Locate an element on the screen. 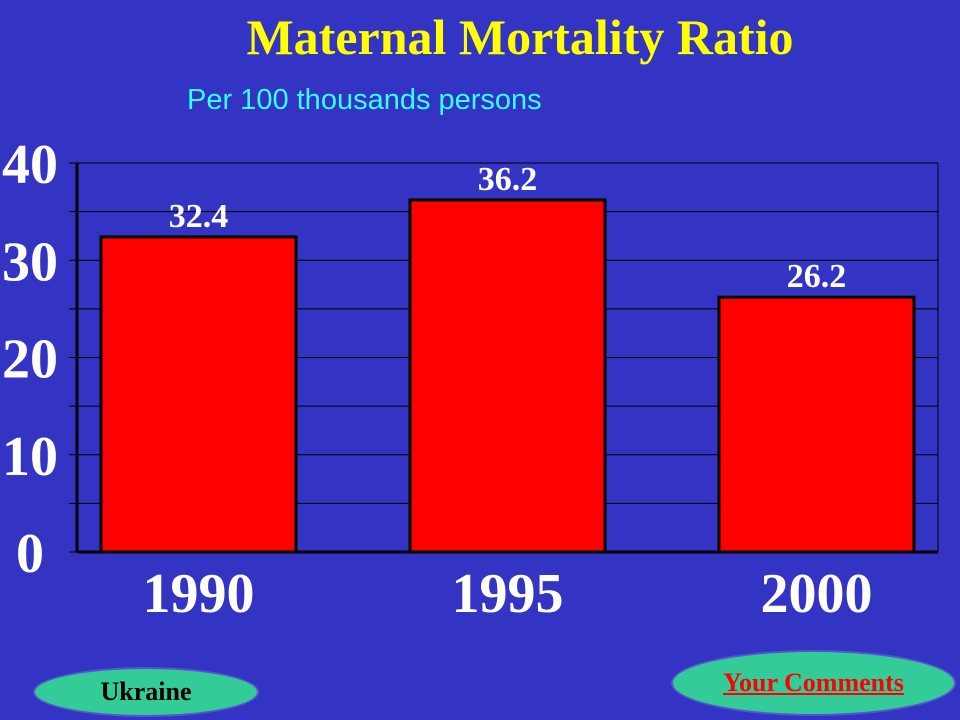 The height and width of the screenshot is (720, 960). chart-subtitle: Per 100 thousands persons is located at coordinates (364, 100).